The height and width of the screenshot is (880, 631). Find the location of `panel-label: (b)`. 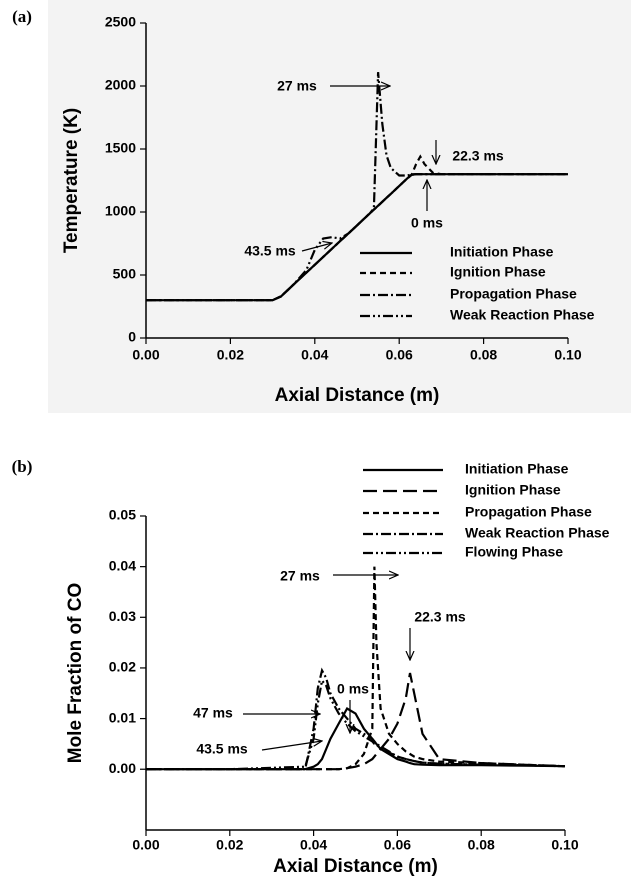

panel-label: (b) is located at coordinates (22, 466).